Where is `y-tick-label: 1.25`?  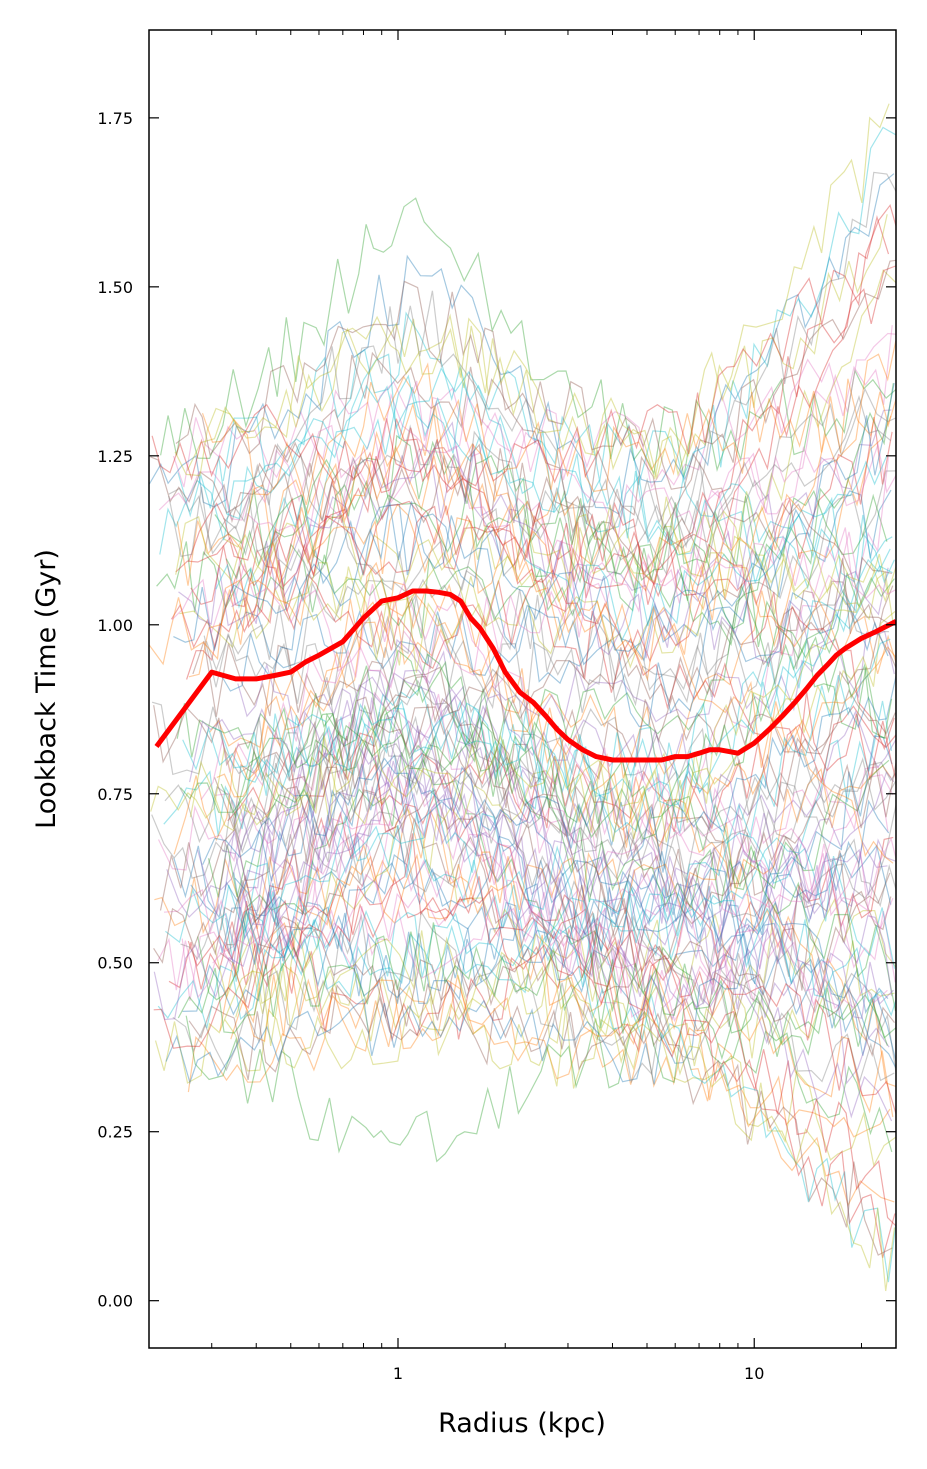 y-tick-label: 1.25 is located at coordinates (115, 456).